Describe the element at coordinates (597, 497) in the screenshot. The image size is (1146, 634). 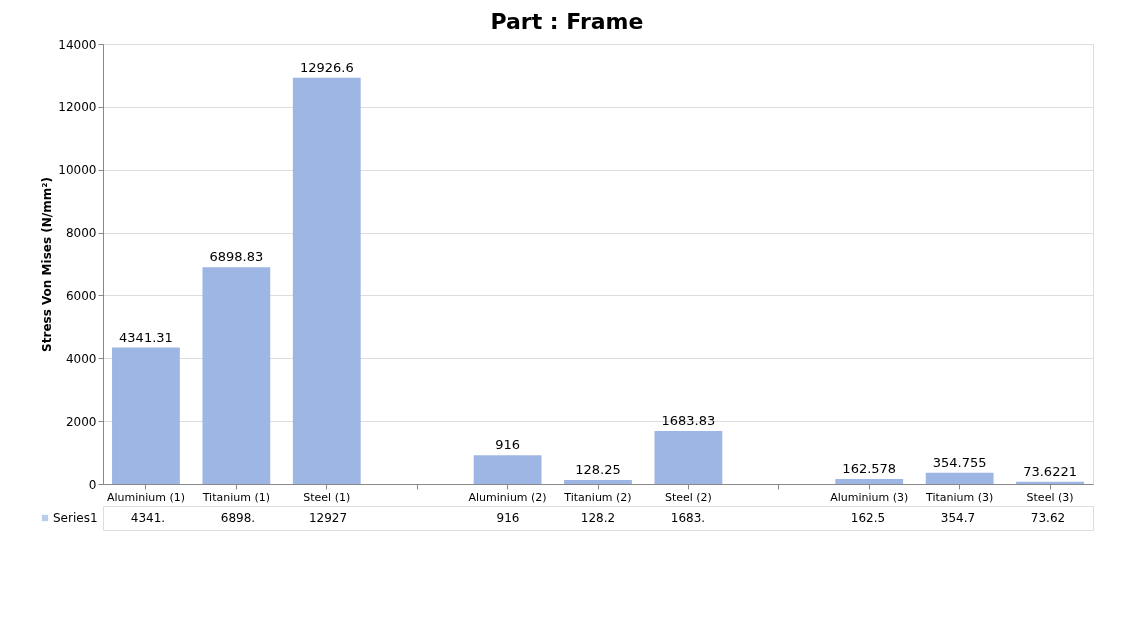
I see `x-tick-label: Titanium (2)` at that location.